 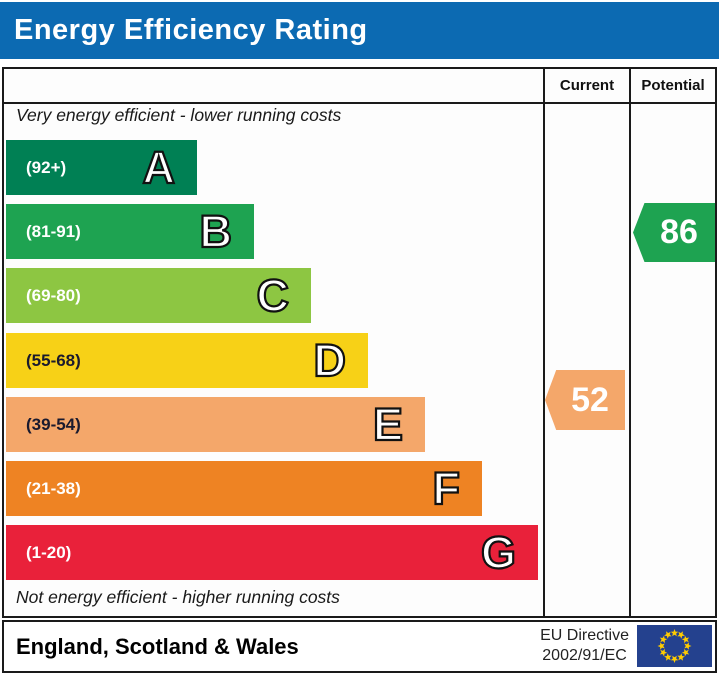 I want to click on potential-rating-arrow: 86, so click(x=674, y=232).